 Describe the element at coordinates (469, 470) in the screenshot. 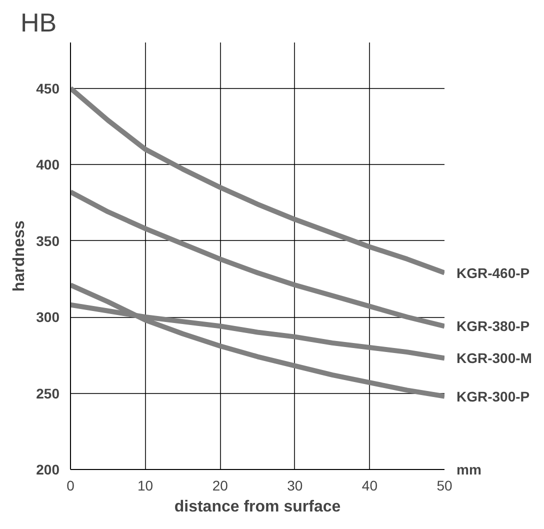

I see `text: mm` at that location.